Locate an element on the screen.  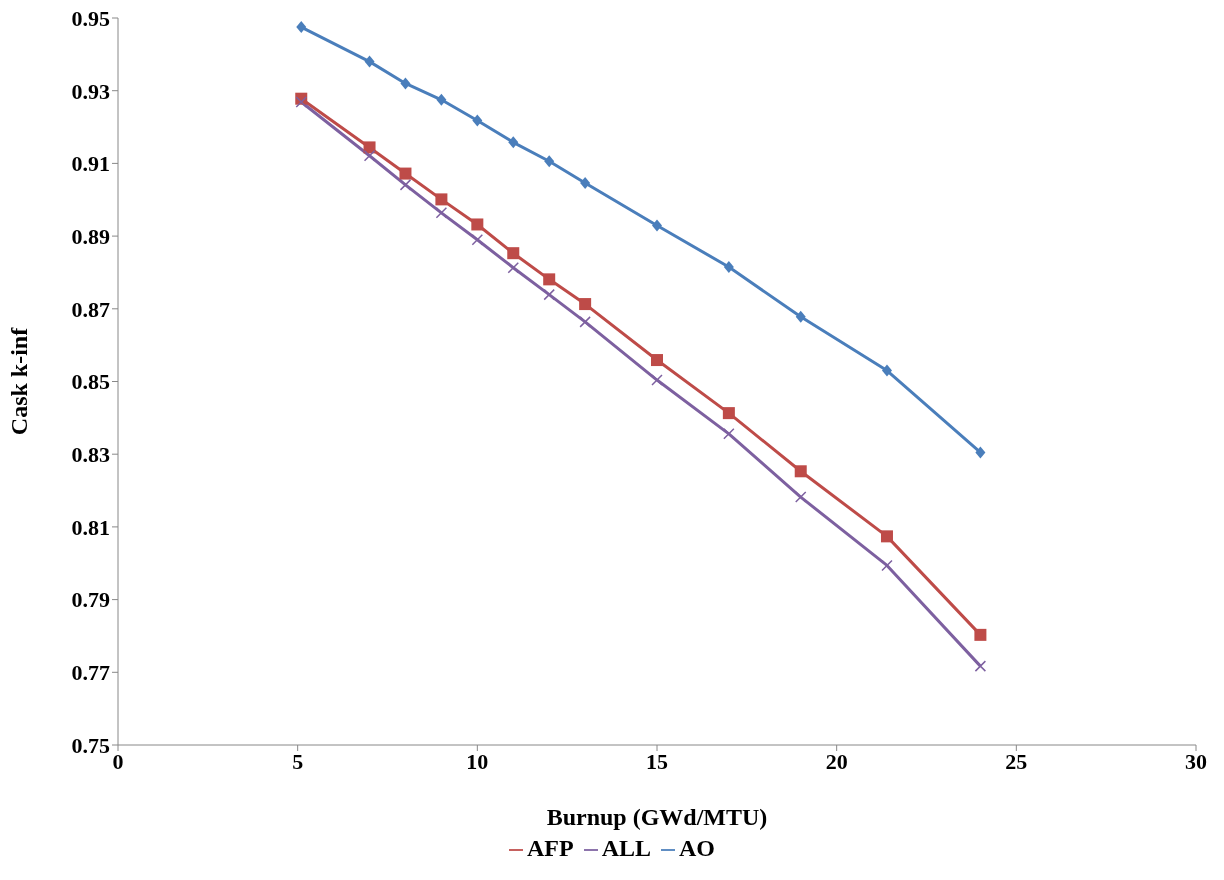
y-tick-label: 0.89 is located at coordinates (90, 236).